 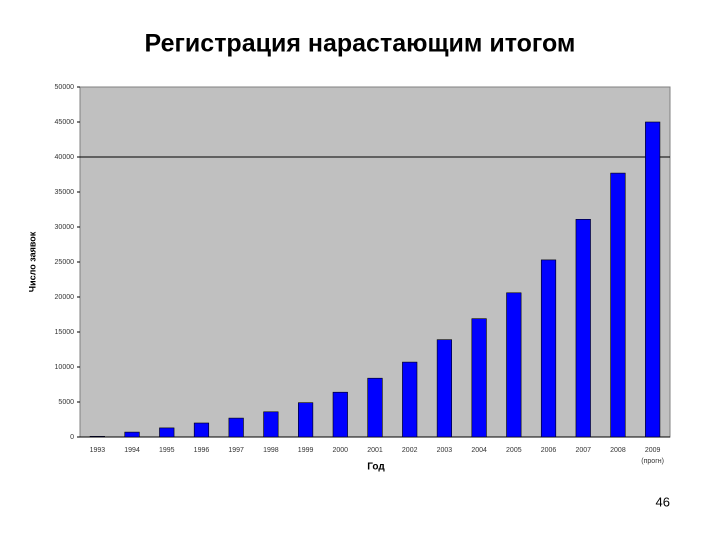 What do you see at coordinates (65, 367) in the screenshot?
I see `y-tick-label: 10000` at bounding box center [65, 367].